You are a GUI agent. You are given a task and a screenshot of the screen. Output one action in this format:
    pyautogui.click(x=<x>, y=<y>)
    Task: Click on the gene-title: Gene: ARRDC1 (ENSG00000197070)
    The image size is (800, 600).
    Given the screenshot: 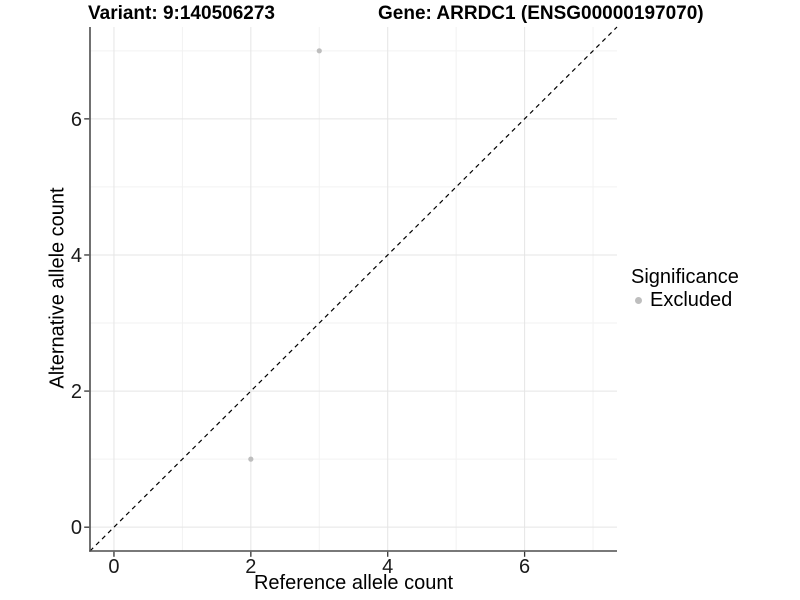 What is the action you would take?
    pyautogui.click(x=541, y=13)
    